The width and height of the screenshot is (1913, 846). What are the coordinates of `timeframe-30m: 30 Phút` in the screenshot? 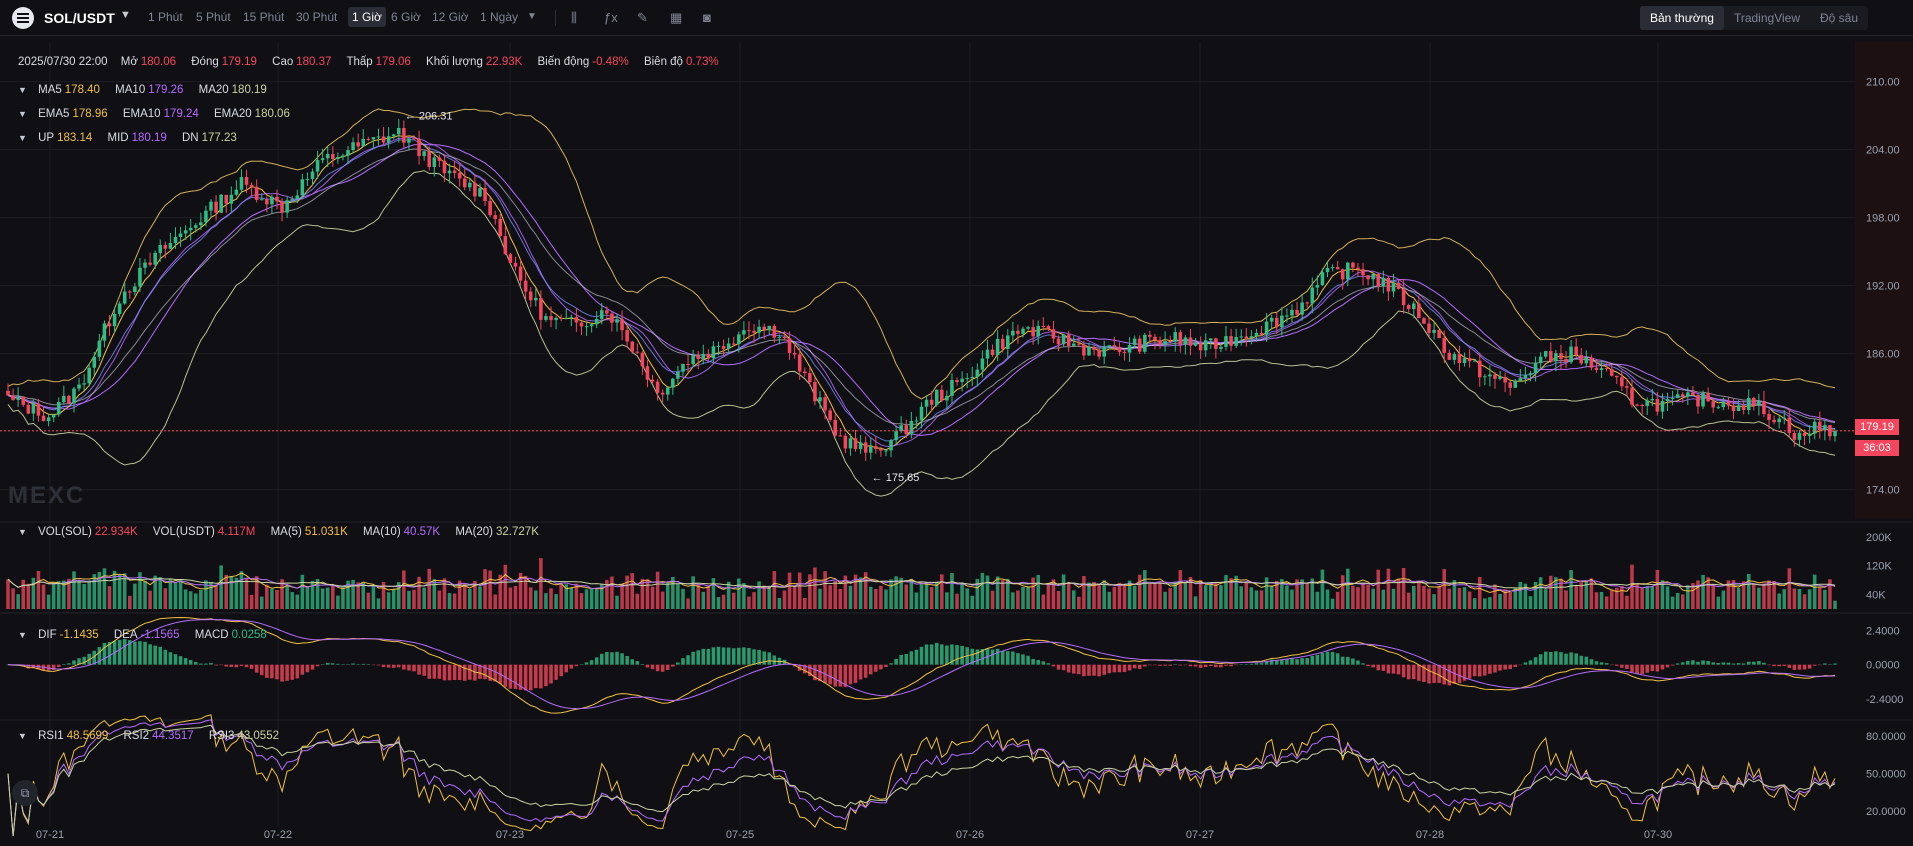 It's located at (317, 17).